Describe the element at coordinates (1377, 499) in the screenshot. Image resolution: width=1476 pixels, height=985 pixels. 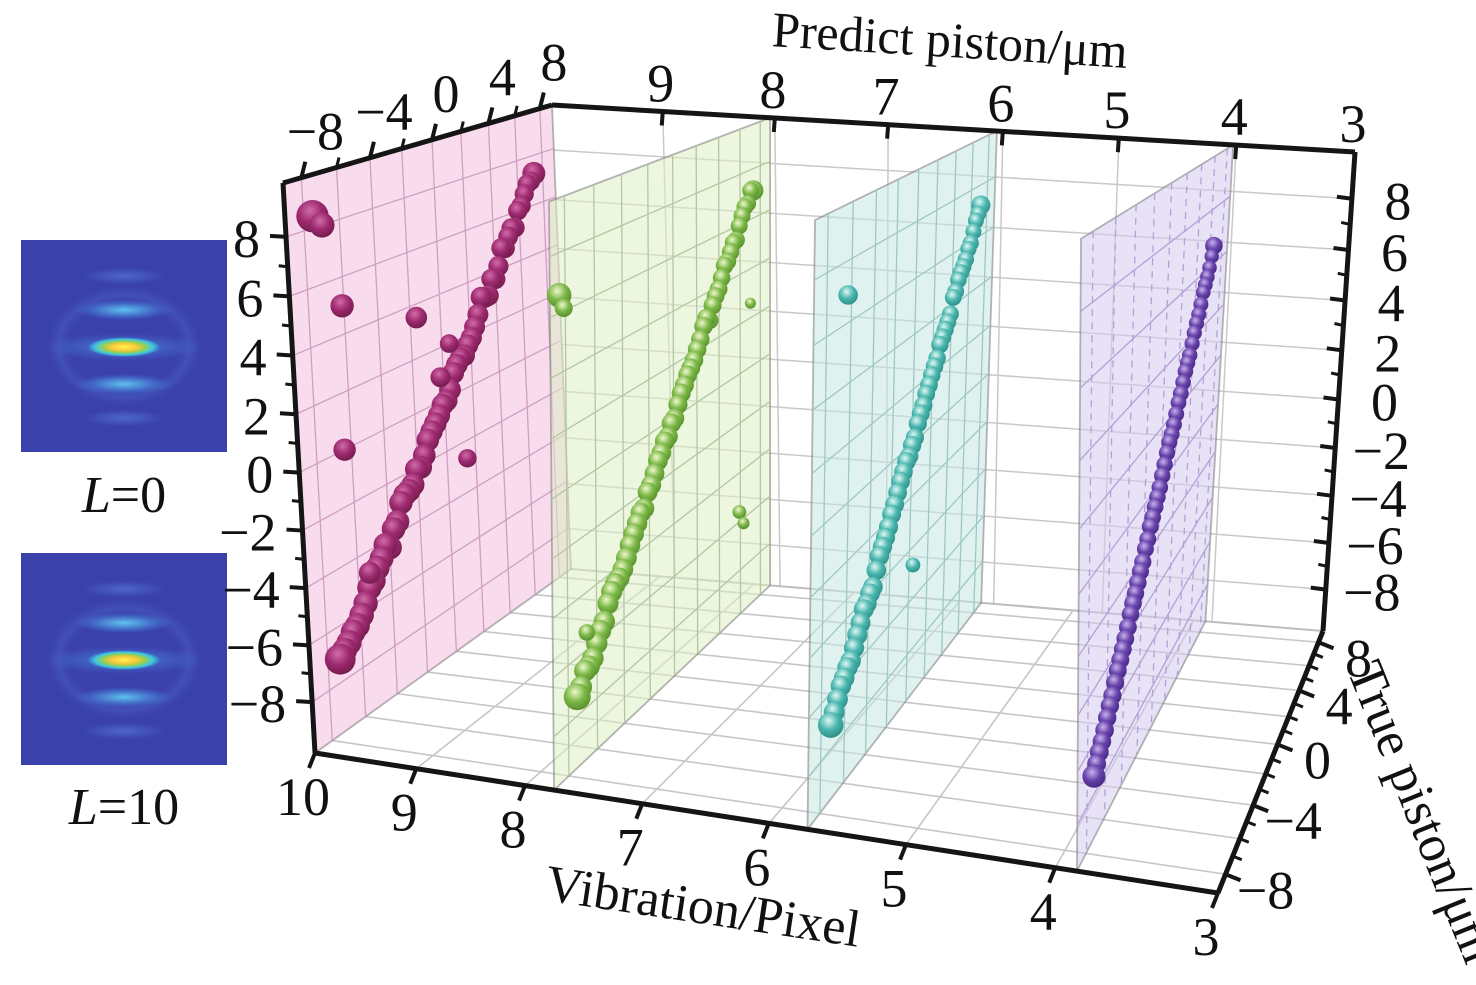
I see `predict-tick-label-right: −4` at that location.